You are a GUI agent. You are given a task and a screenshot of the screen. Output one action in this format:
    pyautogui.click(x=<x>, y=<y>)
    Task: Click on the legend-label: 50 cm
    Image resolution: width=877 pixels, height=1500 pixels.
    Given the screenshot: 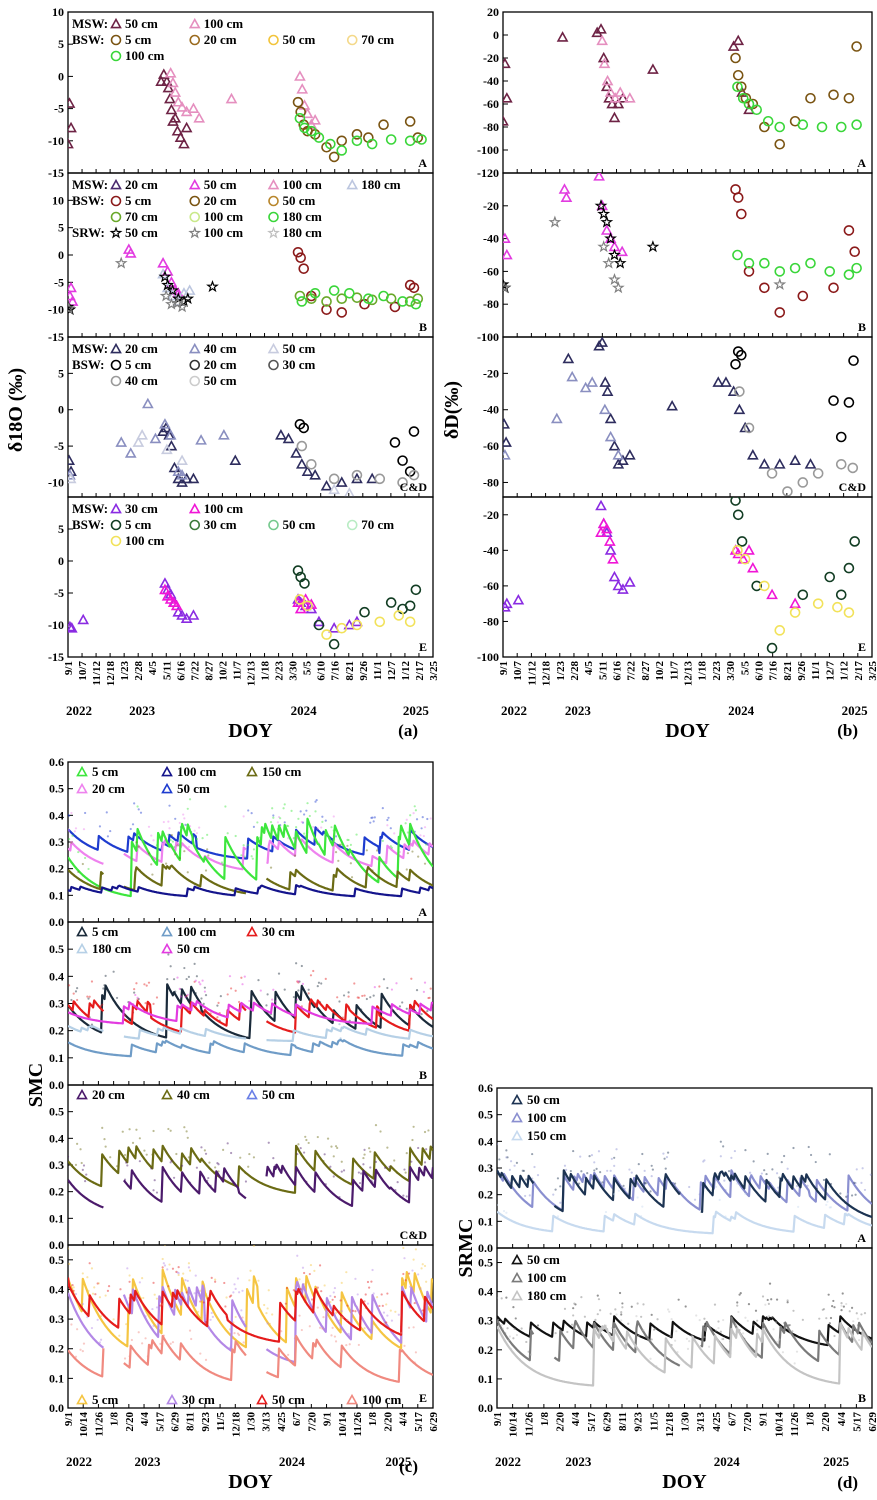 What is the action you would take?
    pyautogui.click(x=278, y=1094)
    